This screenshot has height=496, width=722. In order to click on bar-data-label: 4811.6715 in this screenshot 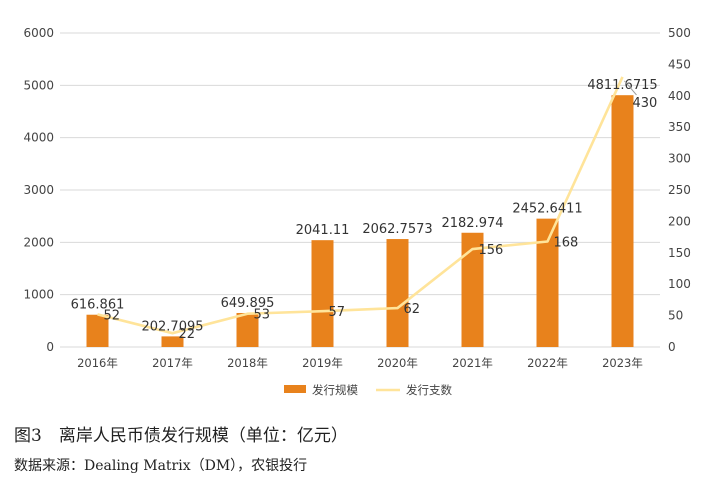, I will do `click(622, 85)`.